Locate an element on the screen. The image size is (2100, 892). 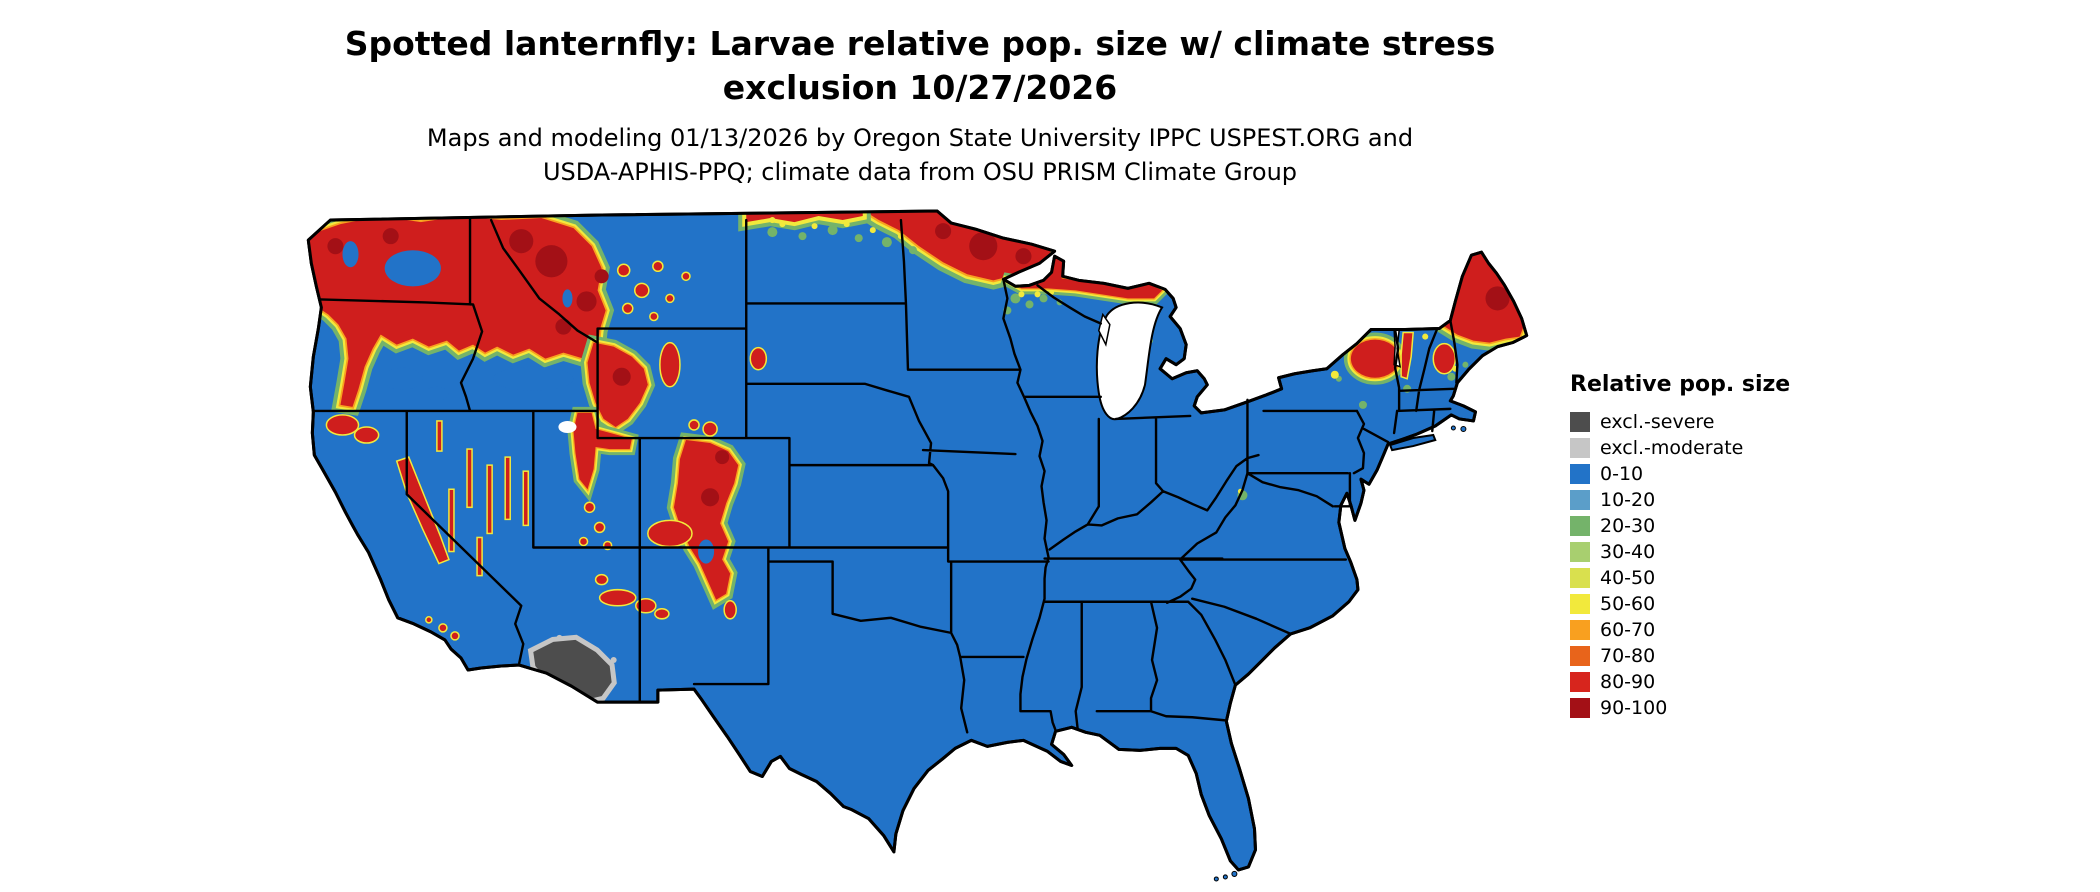
legend-item-label: 0-10 is located at coordinates (1622, 473).